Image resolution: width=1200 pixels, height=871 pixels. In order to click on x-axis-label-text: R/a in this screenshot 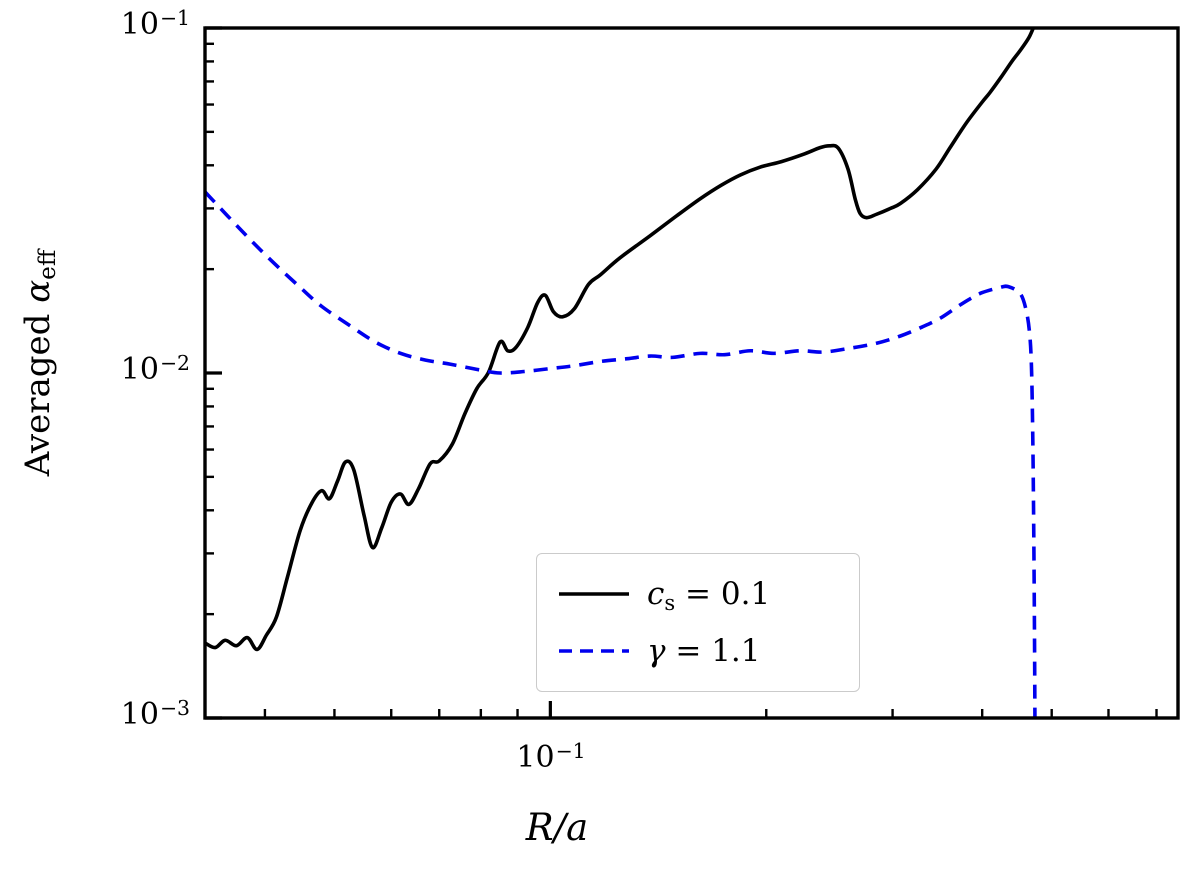, I will do `click(557, 827)`.